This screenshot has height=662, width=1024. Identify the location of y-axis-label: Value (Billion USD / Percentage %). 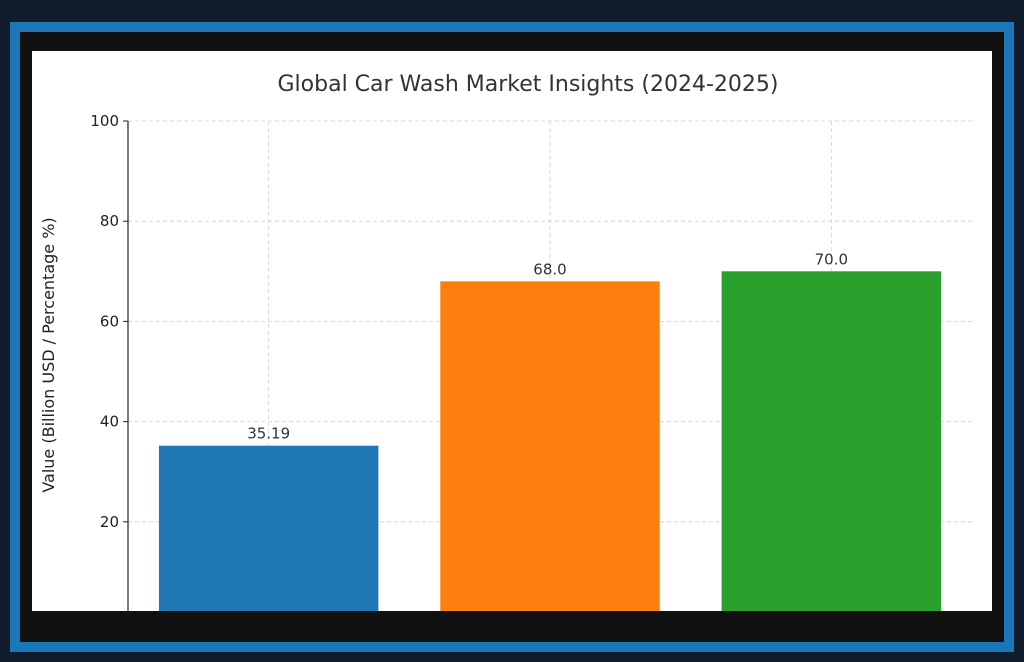
(48, 354).